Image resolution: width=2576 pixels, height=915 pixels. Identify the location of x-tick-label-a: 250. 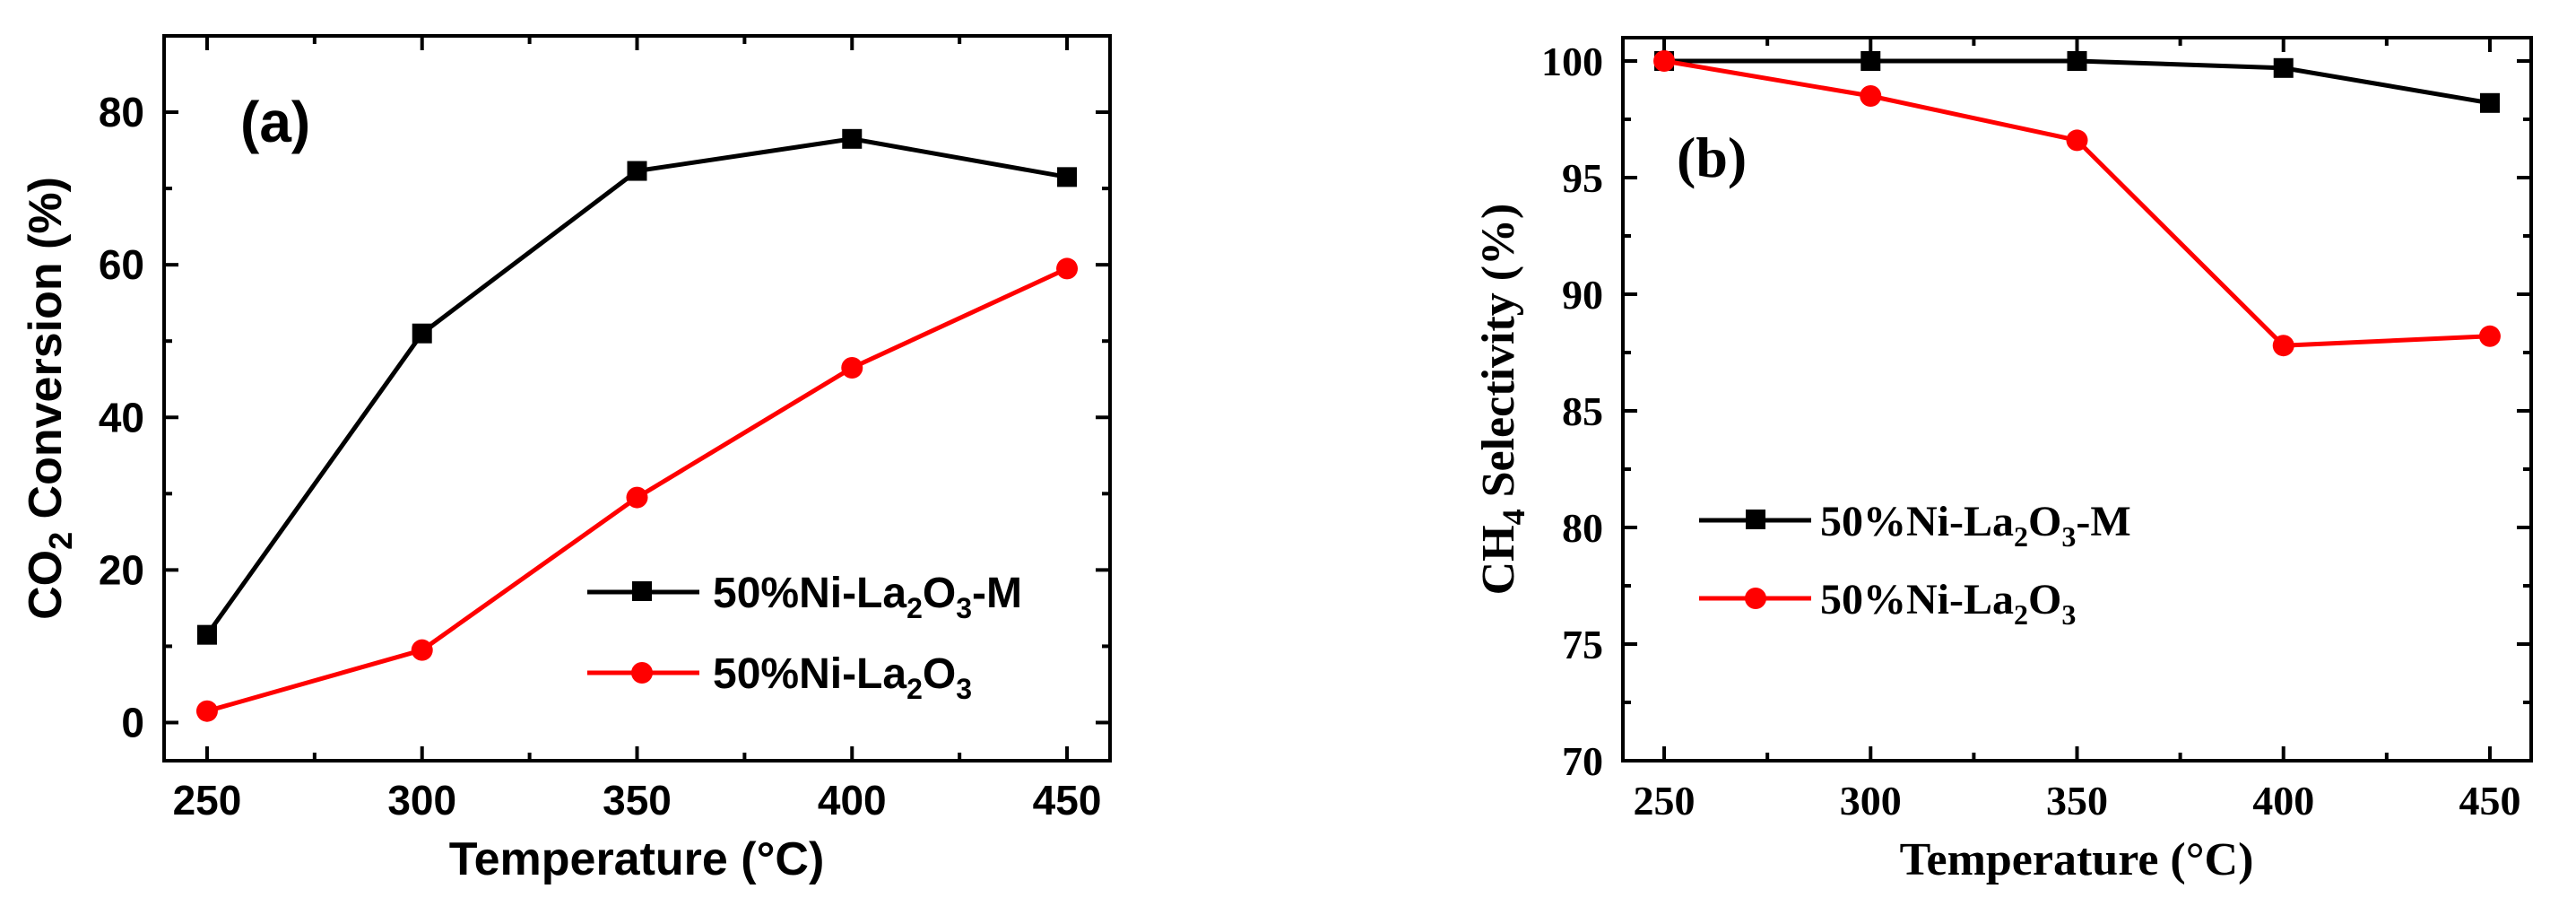
(207, 800).